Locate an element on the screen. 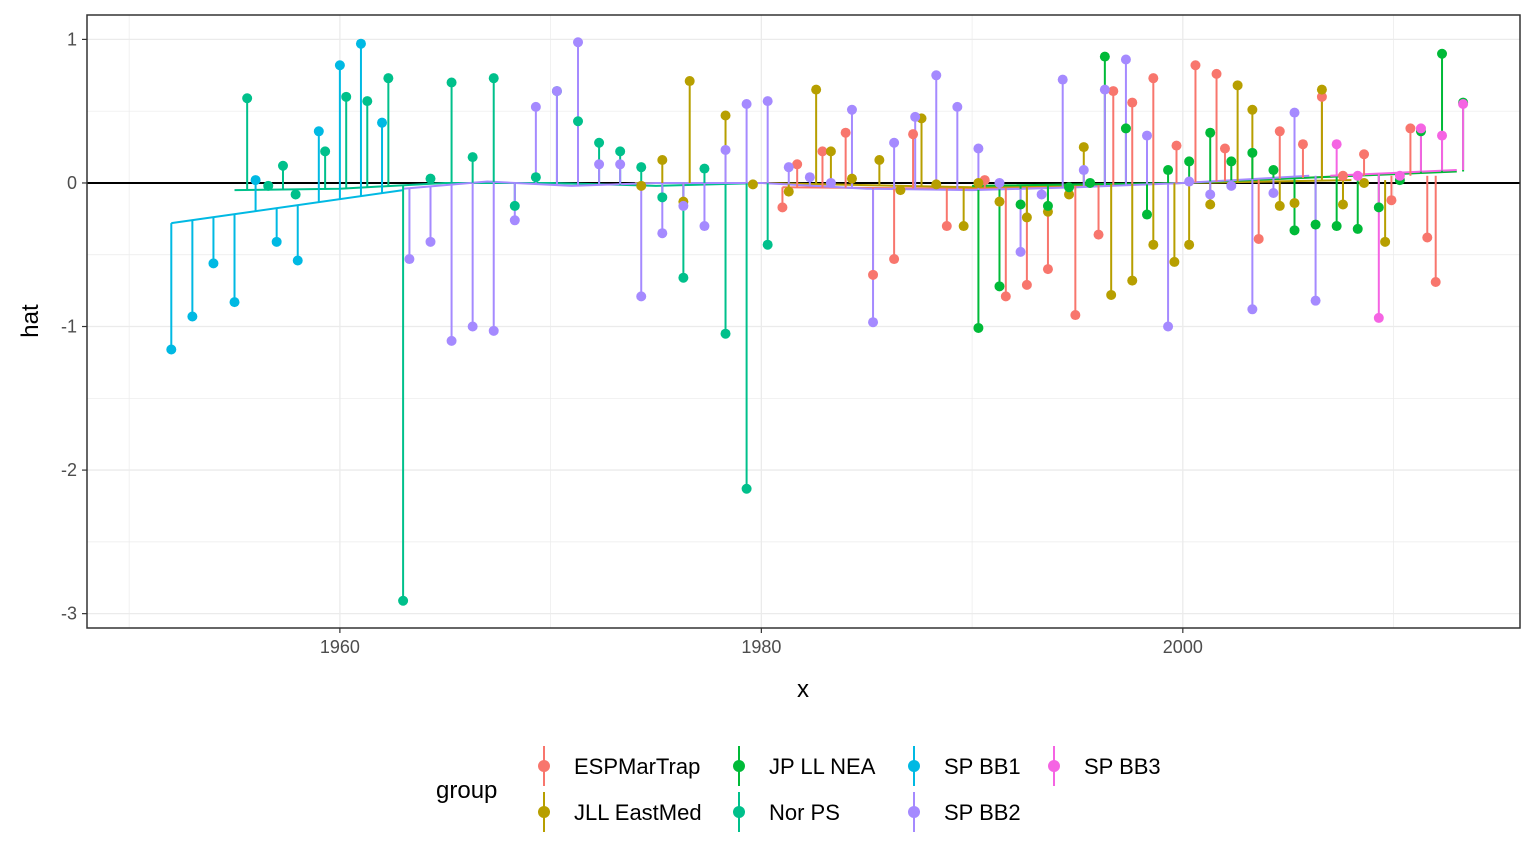  trend-line-sp-bb3 is located at coordinates (1393, 173).